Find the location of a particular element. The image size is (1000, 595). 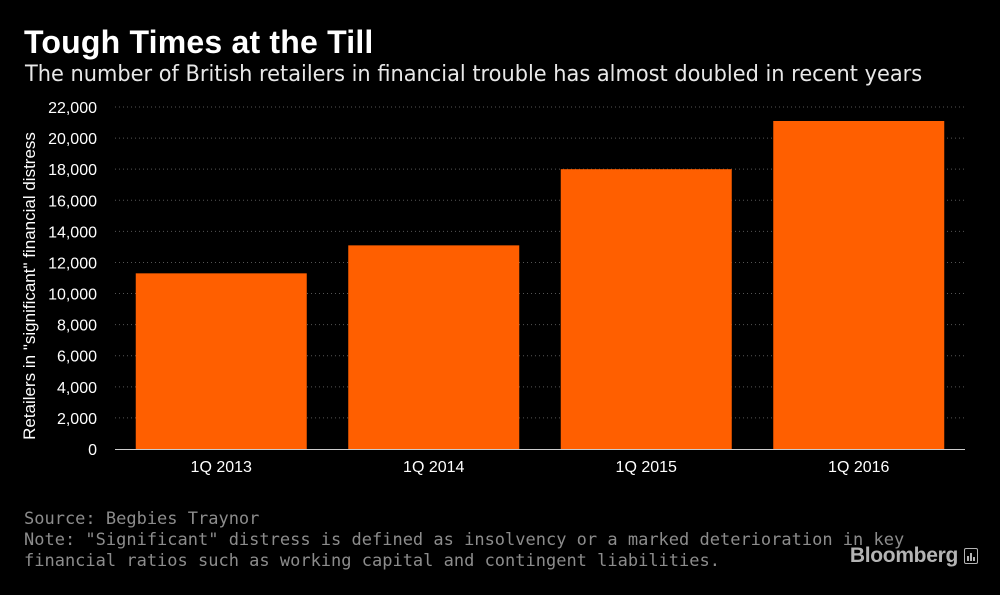

x-tick-label: 1Q 2013 is located at coordinates (221, 467).